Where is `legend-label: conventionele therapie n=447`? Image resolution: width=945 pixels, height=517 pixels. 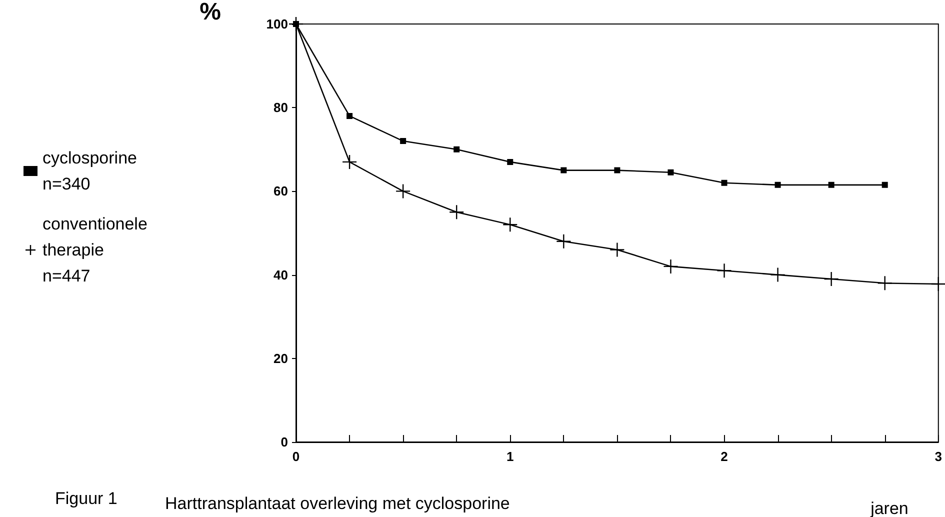 legend-label: conventionele therapie n=447 is located at coordinates (97, 250).